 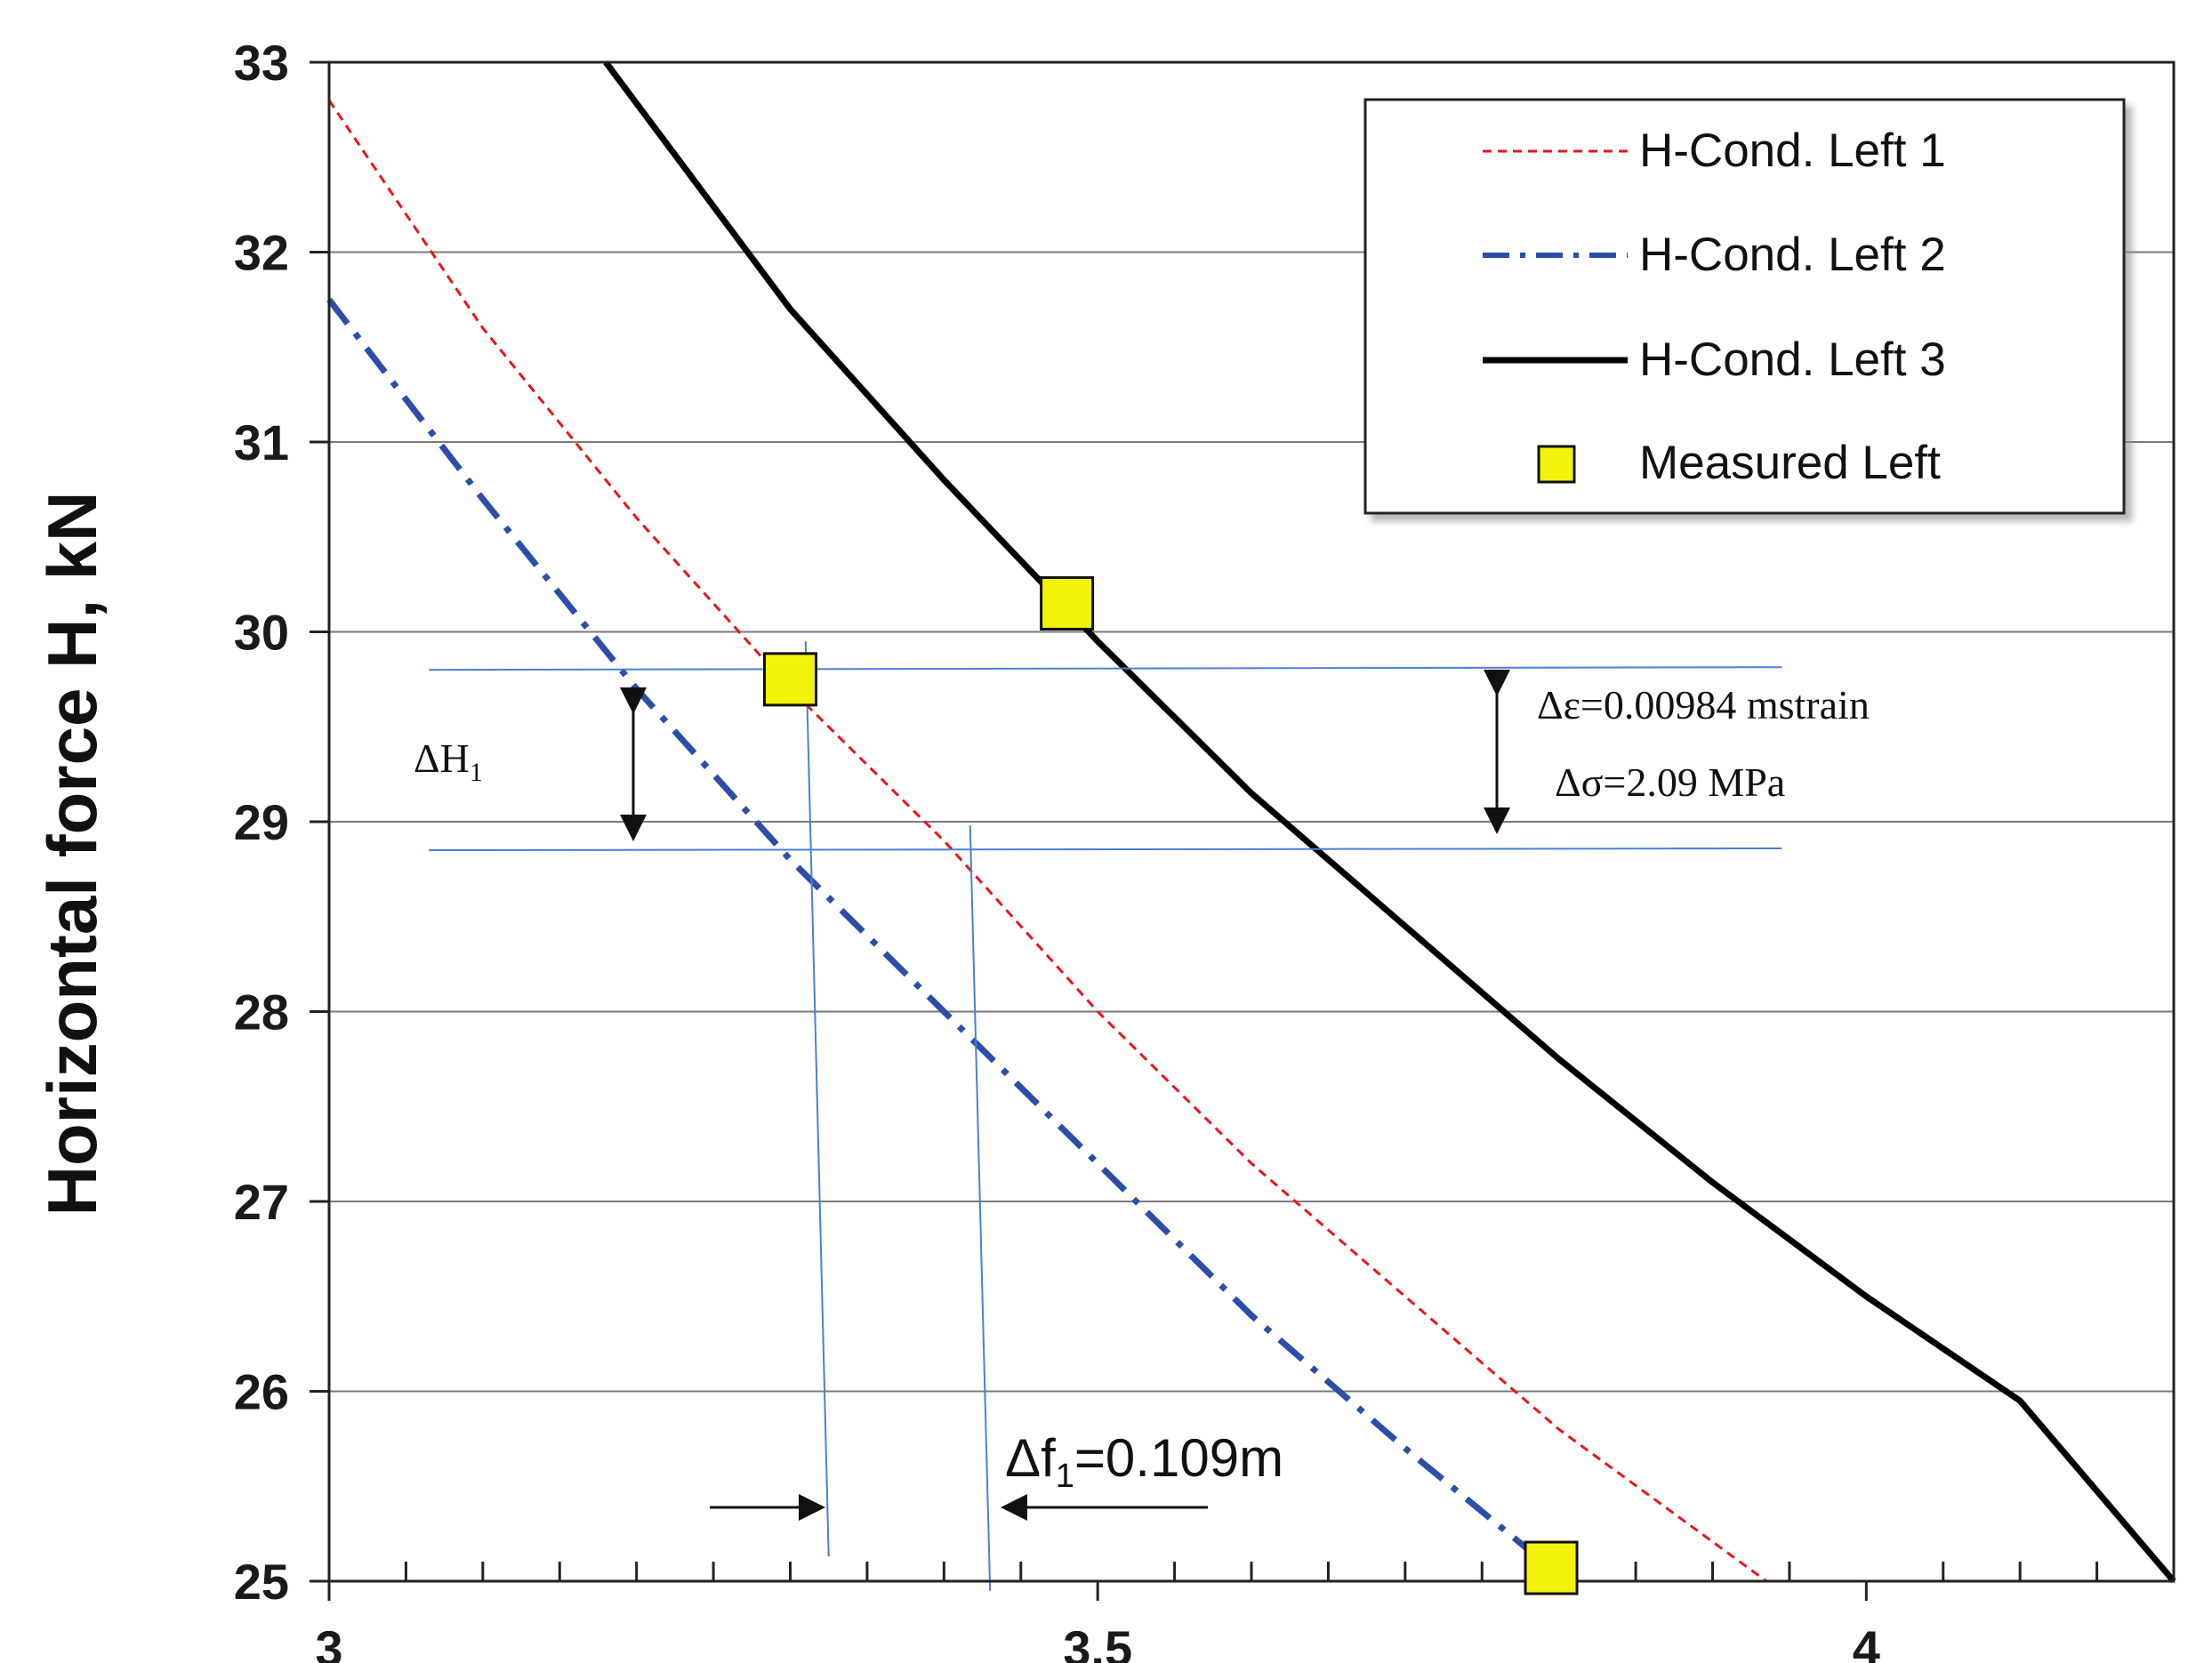 I want to click on legend-label-series-1: H-Cond. Left 1, so click(x=1792, y=151).